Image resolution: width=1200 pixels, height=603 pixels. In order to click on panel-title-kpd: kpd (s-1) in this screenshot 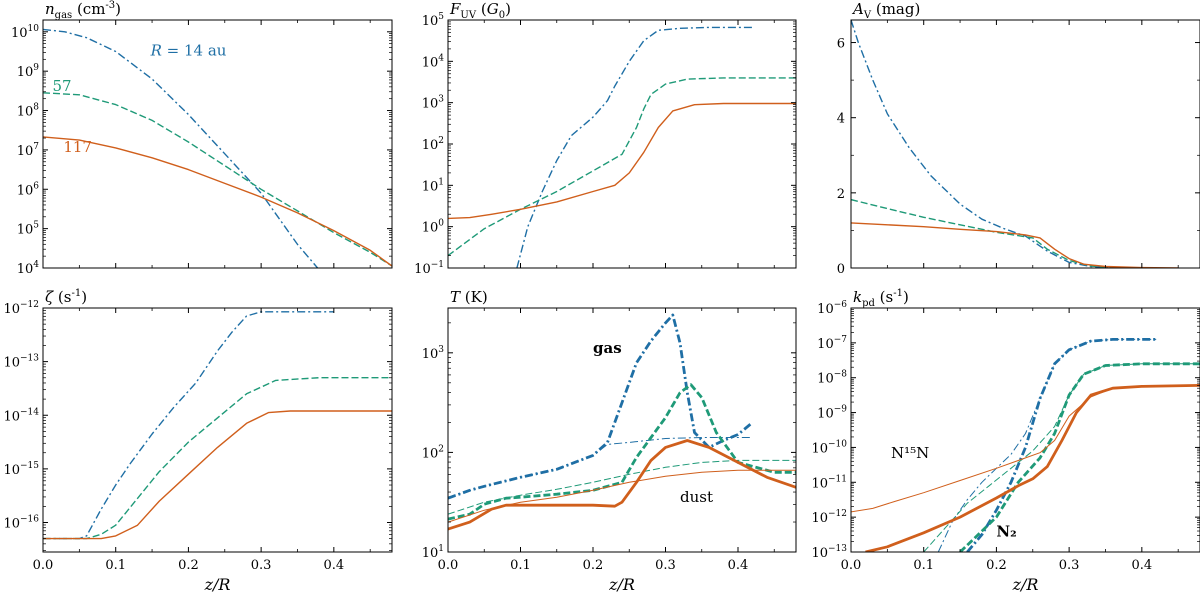, I will do `click(881, 298)`.